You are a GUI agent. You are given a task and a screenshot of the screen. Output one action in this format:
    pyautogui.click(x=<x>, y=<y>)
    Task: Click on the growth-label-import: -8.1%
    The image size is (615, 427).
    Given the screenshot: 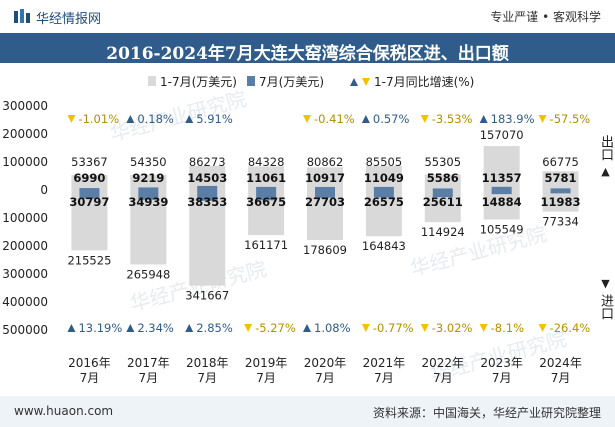 What is the action you would take?
    pyautogui.click(x=507, y=328)
    